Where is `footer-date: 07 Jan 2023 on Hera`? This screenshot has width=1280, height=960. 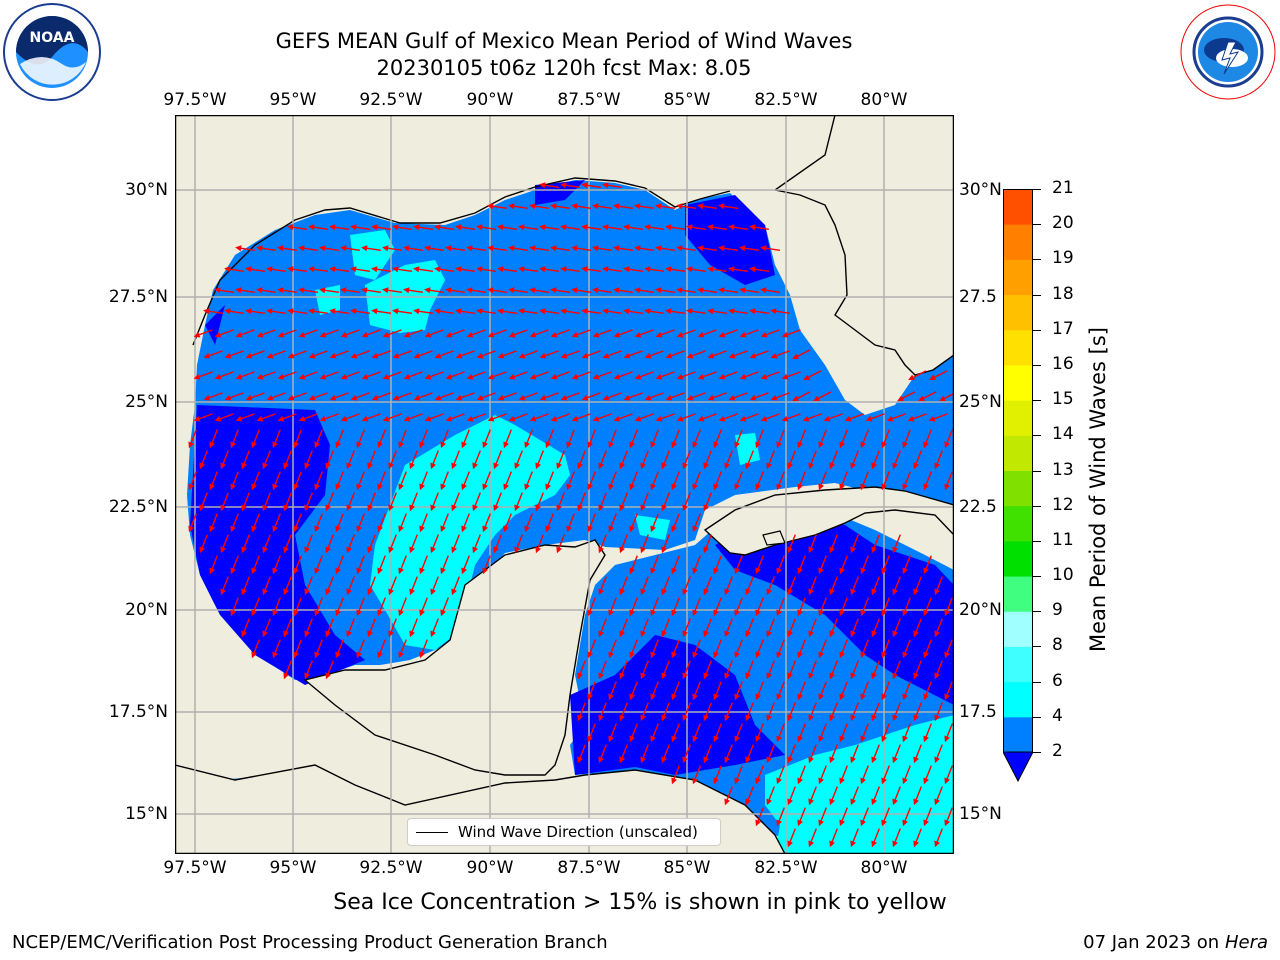 footer-date: 07 Jan 2023 on Hera is located at coordinates (1175, 942).